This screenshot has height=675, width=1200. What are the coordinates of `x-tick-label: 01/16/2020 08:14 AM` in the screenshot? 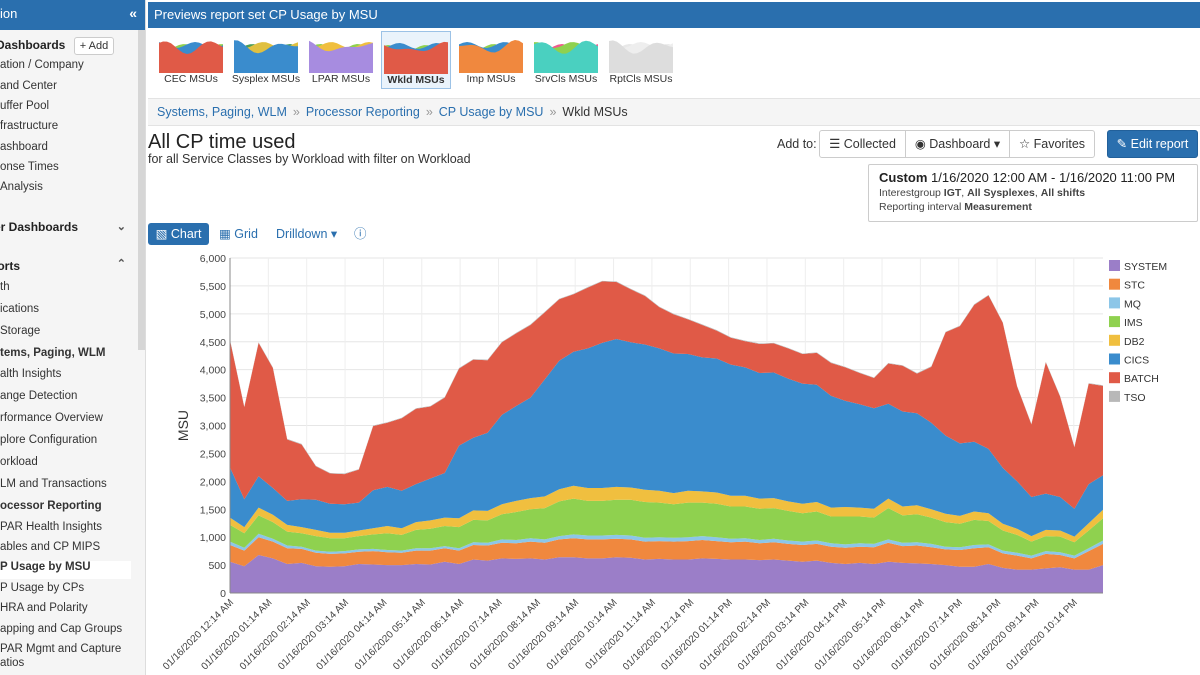 It's located at (505, 634).